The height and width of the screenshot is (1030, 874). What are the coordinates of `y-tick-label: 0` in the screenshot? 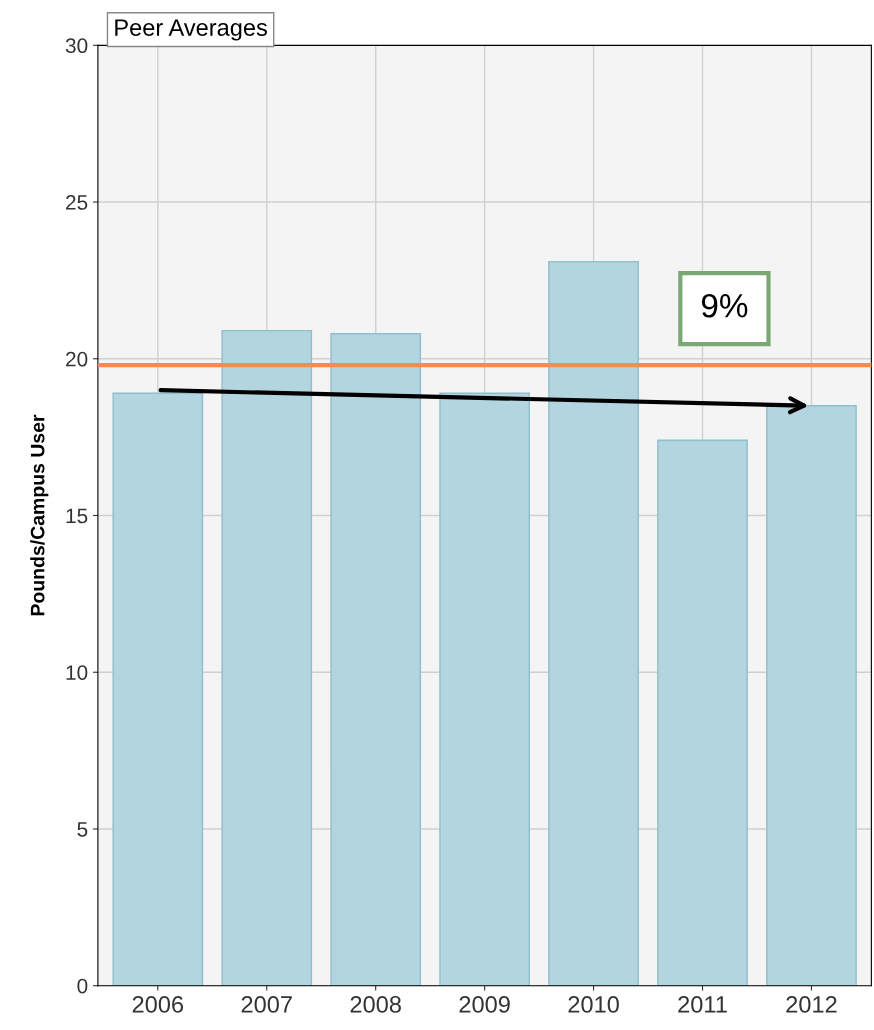 It's located at (82, 986).